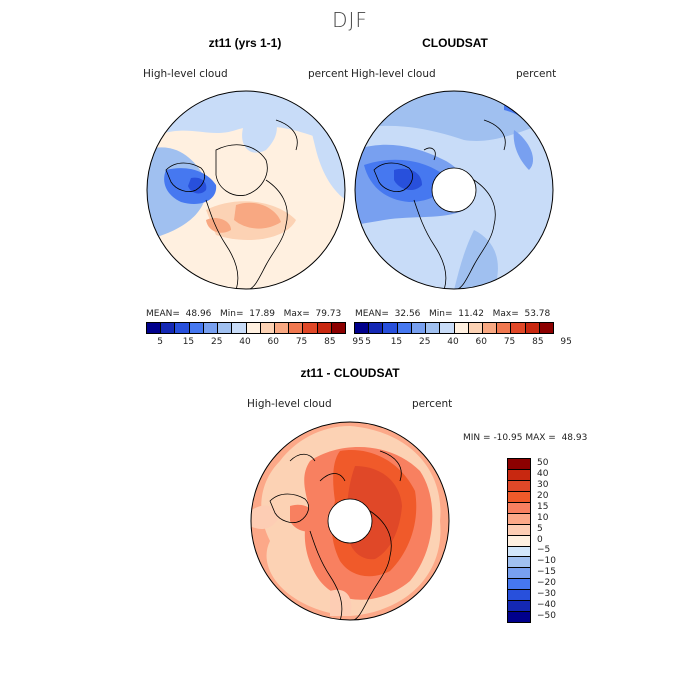  What do you see at coordinates (185, 74) in the screenshot?
I see `panel-model-variable-label: High-level cloud` at bounding box center [185, 74].